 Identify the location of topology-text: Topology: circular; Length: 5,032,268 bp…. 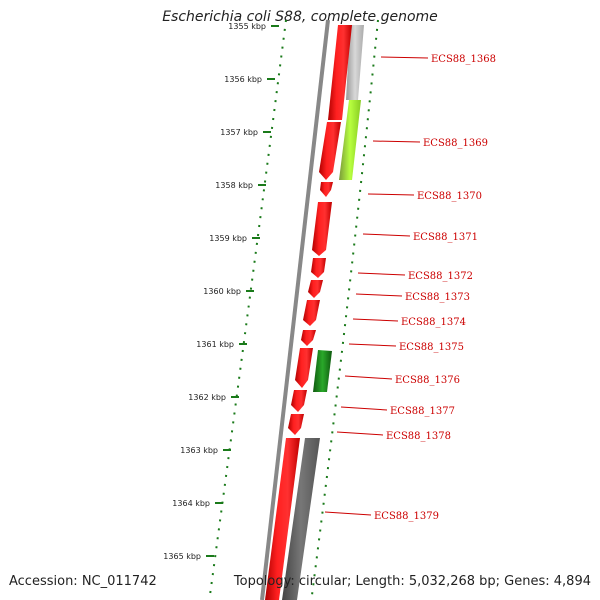
(412, 581).